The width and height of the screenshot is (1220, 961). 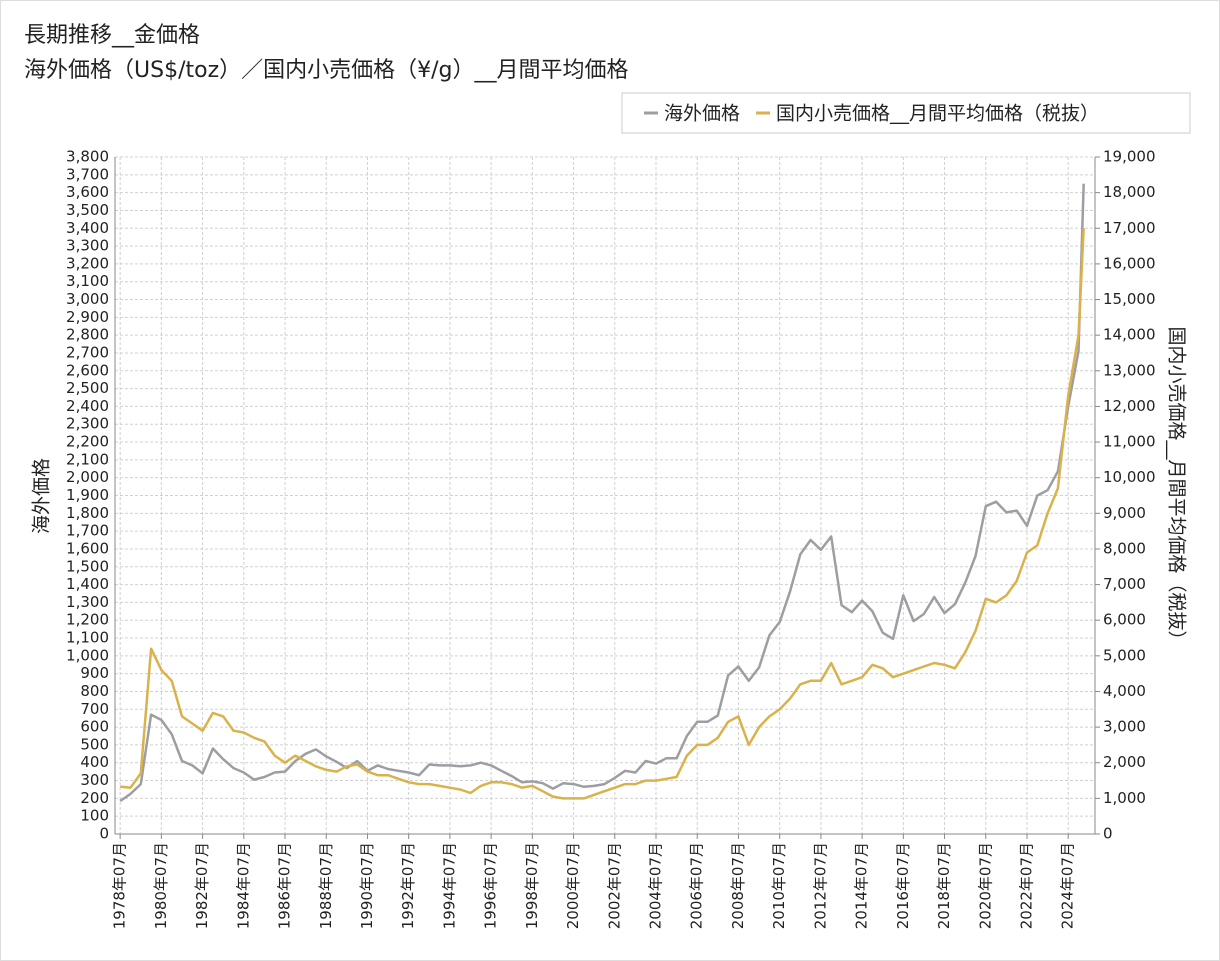 I want to click on y2-tick-label: 12,000, so click(x=1129, y=406).